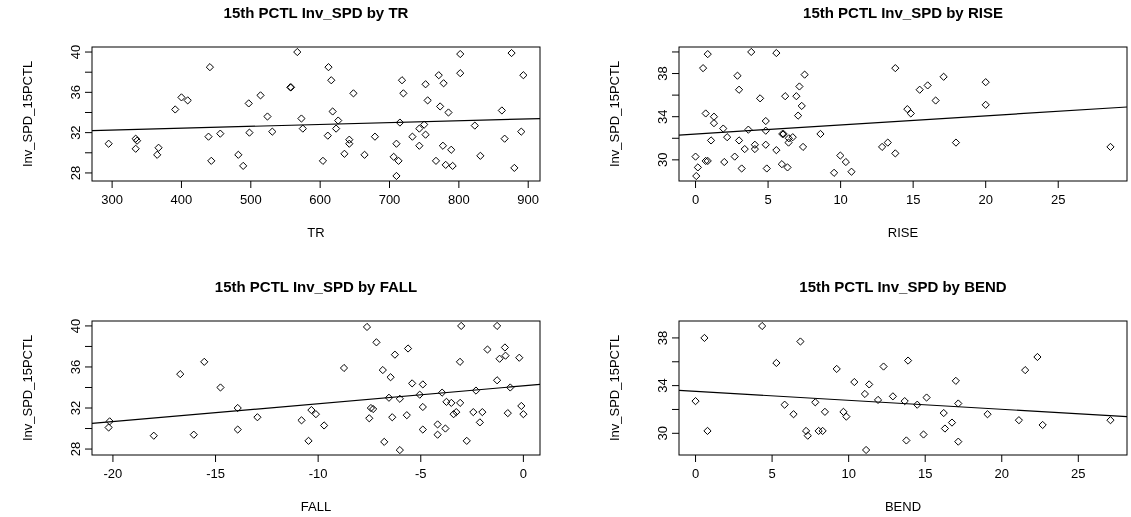  What do you see at coordinates (903, 506) in the screenshot?
I see `x-axis-title: BEND` at bounding box center [903, 506].